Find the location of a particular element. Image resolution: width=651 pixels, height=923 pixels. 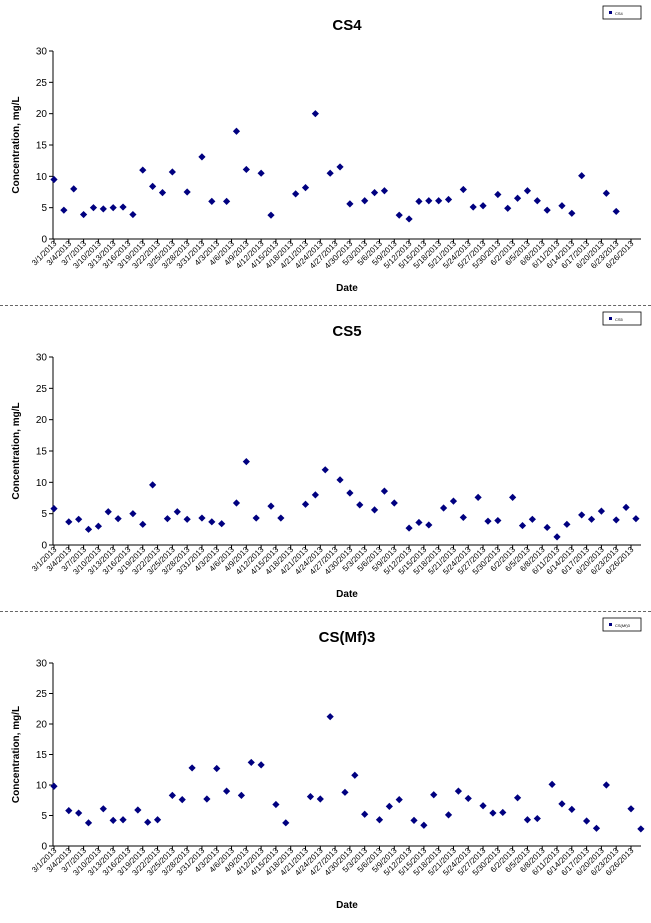

panel-divider is located at coordinates (325, 611).